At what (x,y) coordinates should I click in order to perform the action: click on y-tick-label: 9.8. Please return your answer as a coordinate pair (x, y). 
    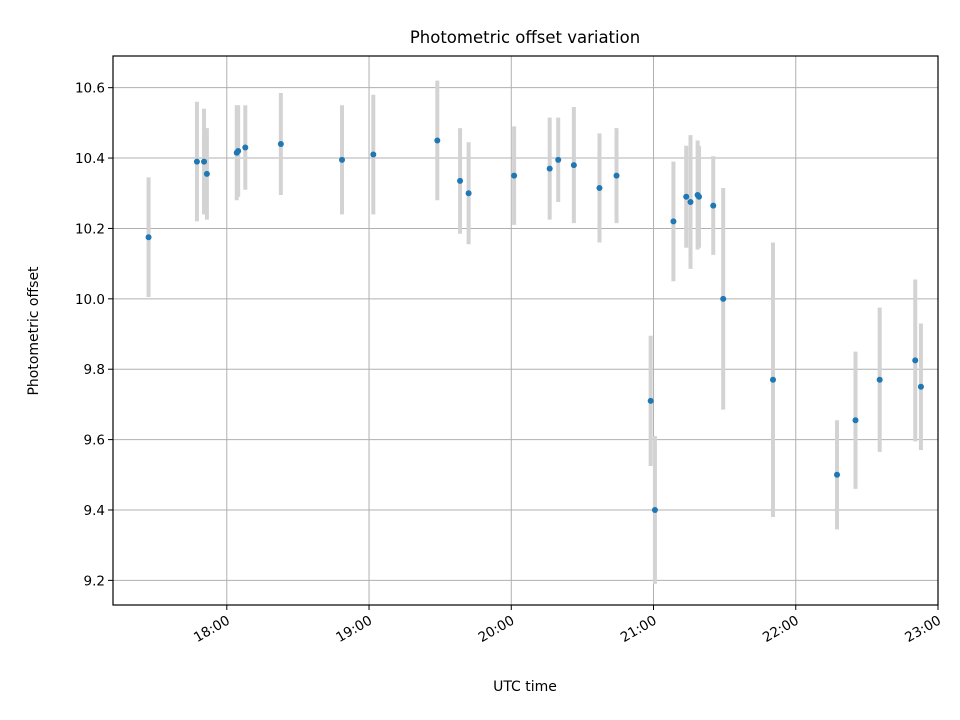
    Looking at the image, I should click on (94, 370).